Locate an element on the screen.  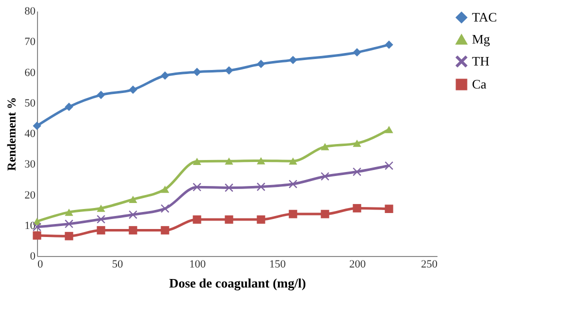
y-tick-label: 60 is located at coordinates (30, 72).